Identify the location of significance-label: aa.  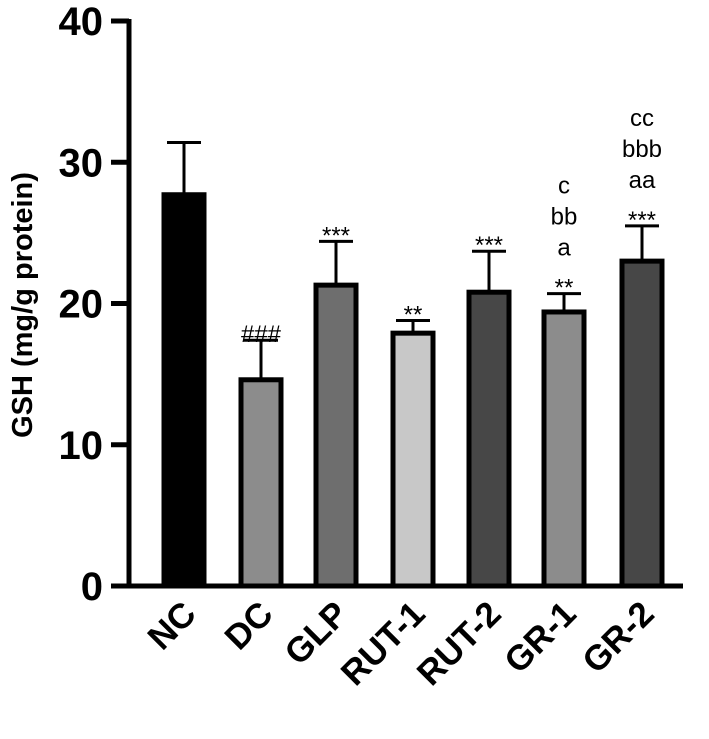
(642, 180).